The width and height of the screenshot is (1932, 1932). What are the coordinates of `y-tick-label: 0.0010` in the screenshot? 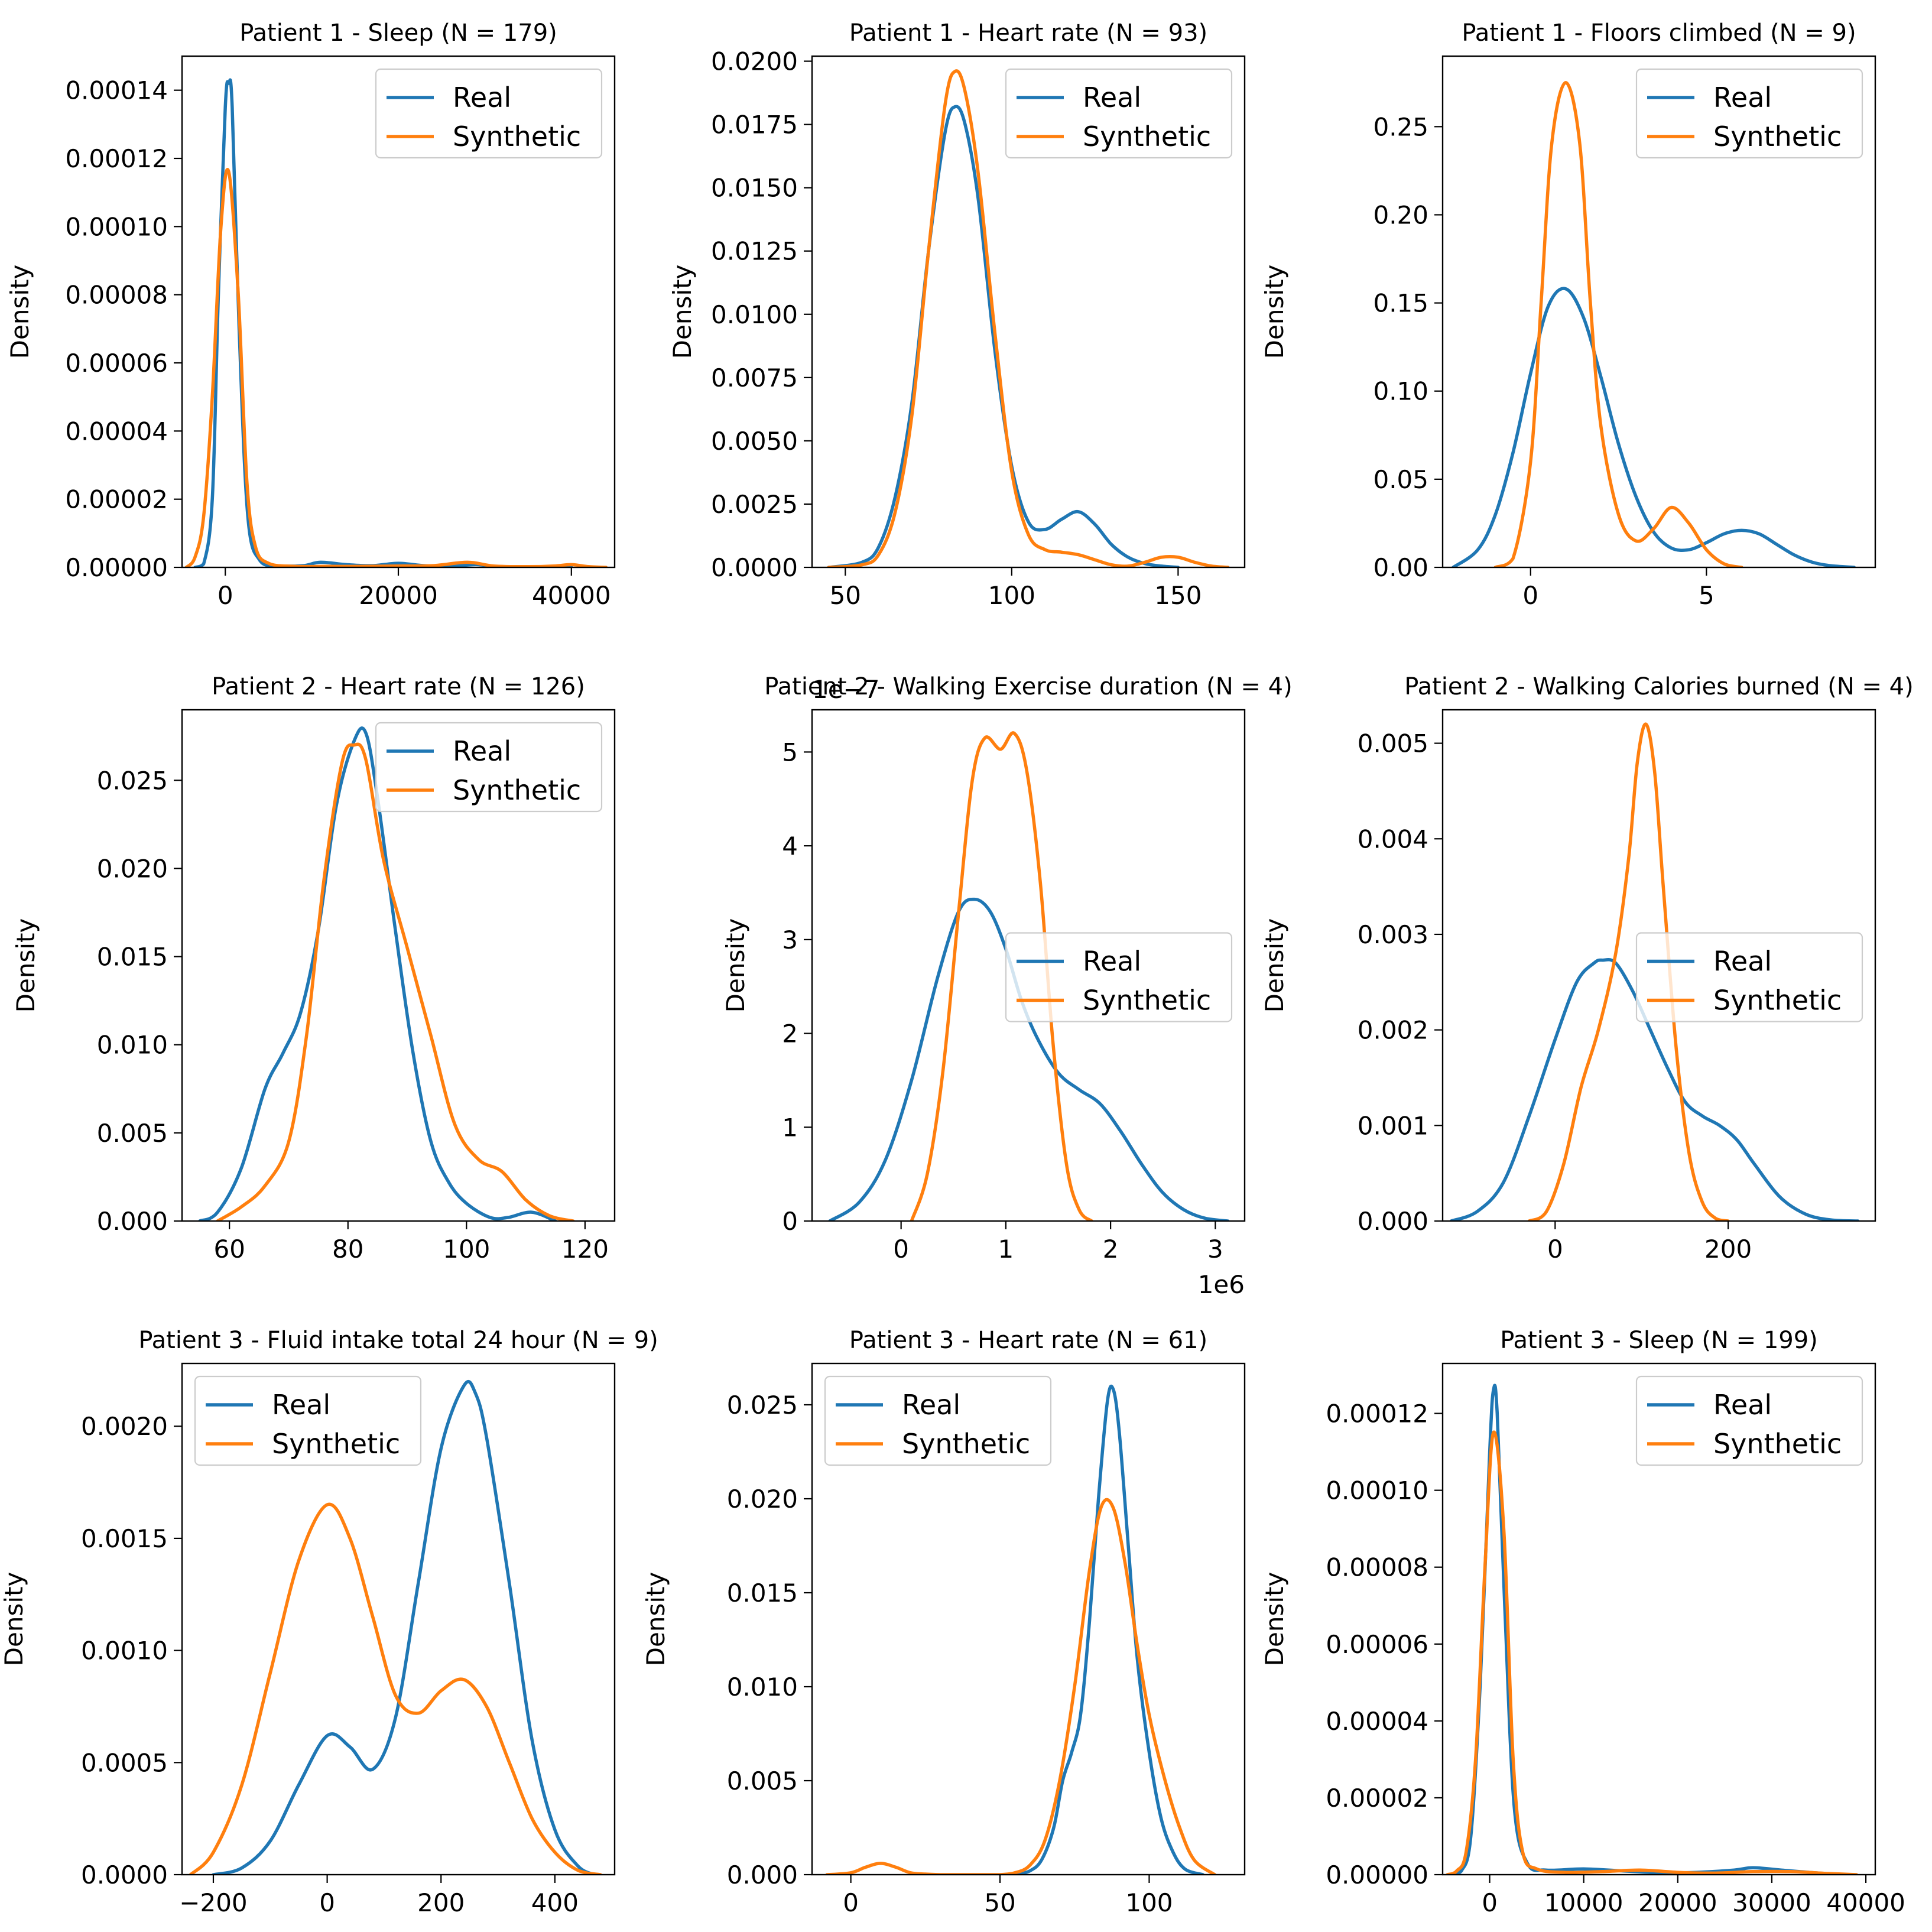 It's located at (124, 1650).